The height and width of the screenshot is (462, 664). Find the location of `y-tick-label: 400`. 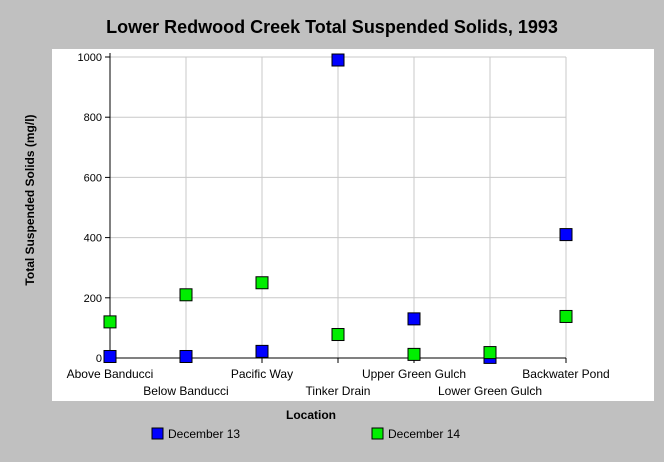

y-tick-label: 400 is located at coordinates (93, 239).